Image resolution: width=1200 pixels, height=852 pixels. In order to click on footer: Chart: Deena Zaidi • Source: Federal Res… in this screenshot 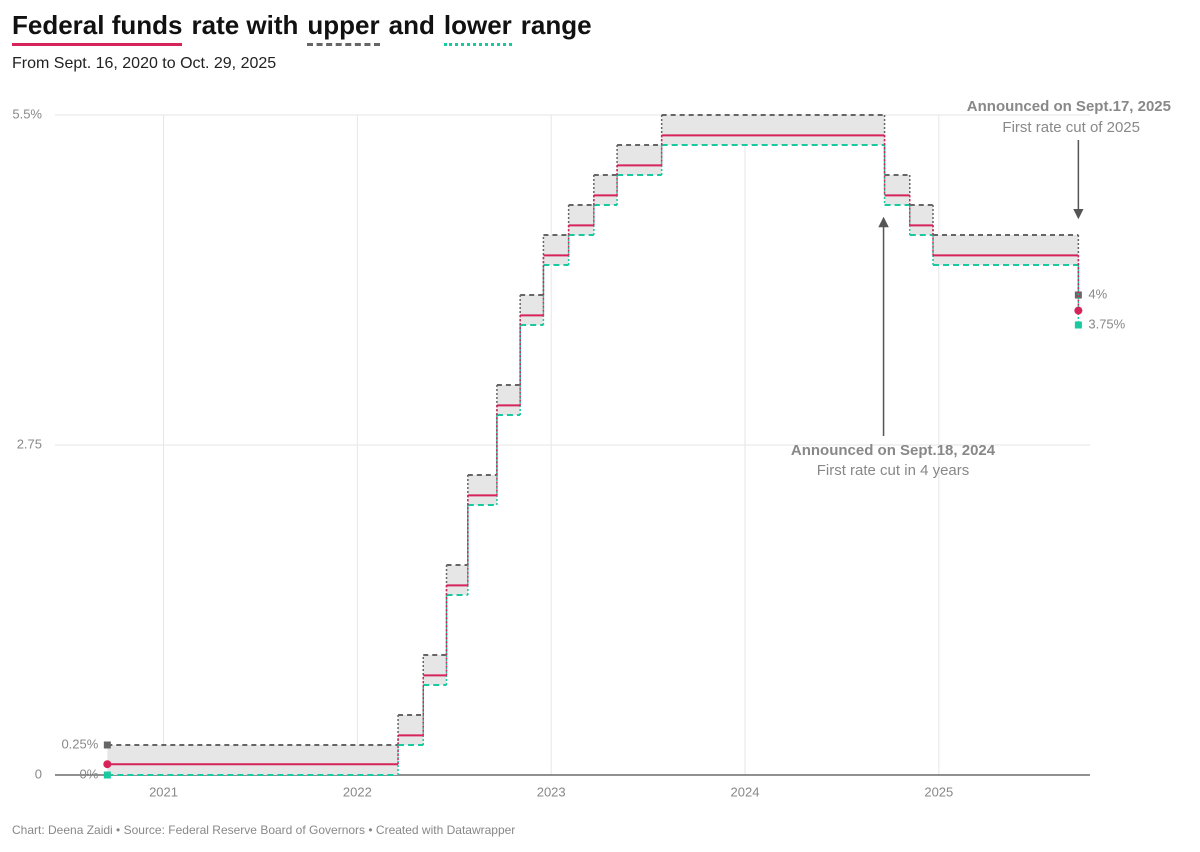, I will do `click(264, 830)`.